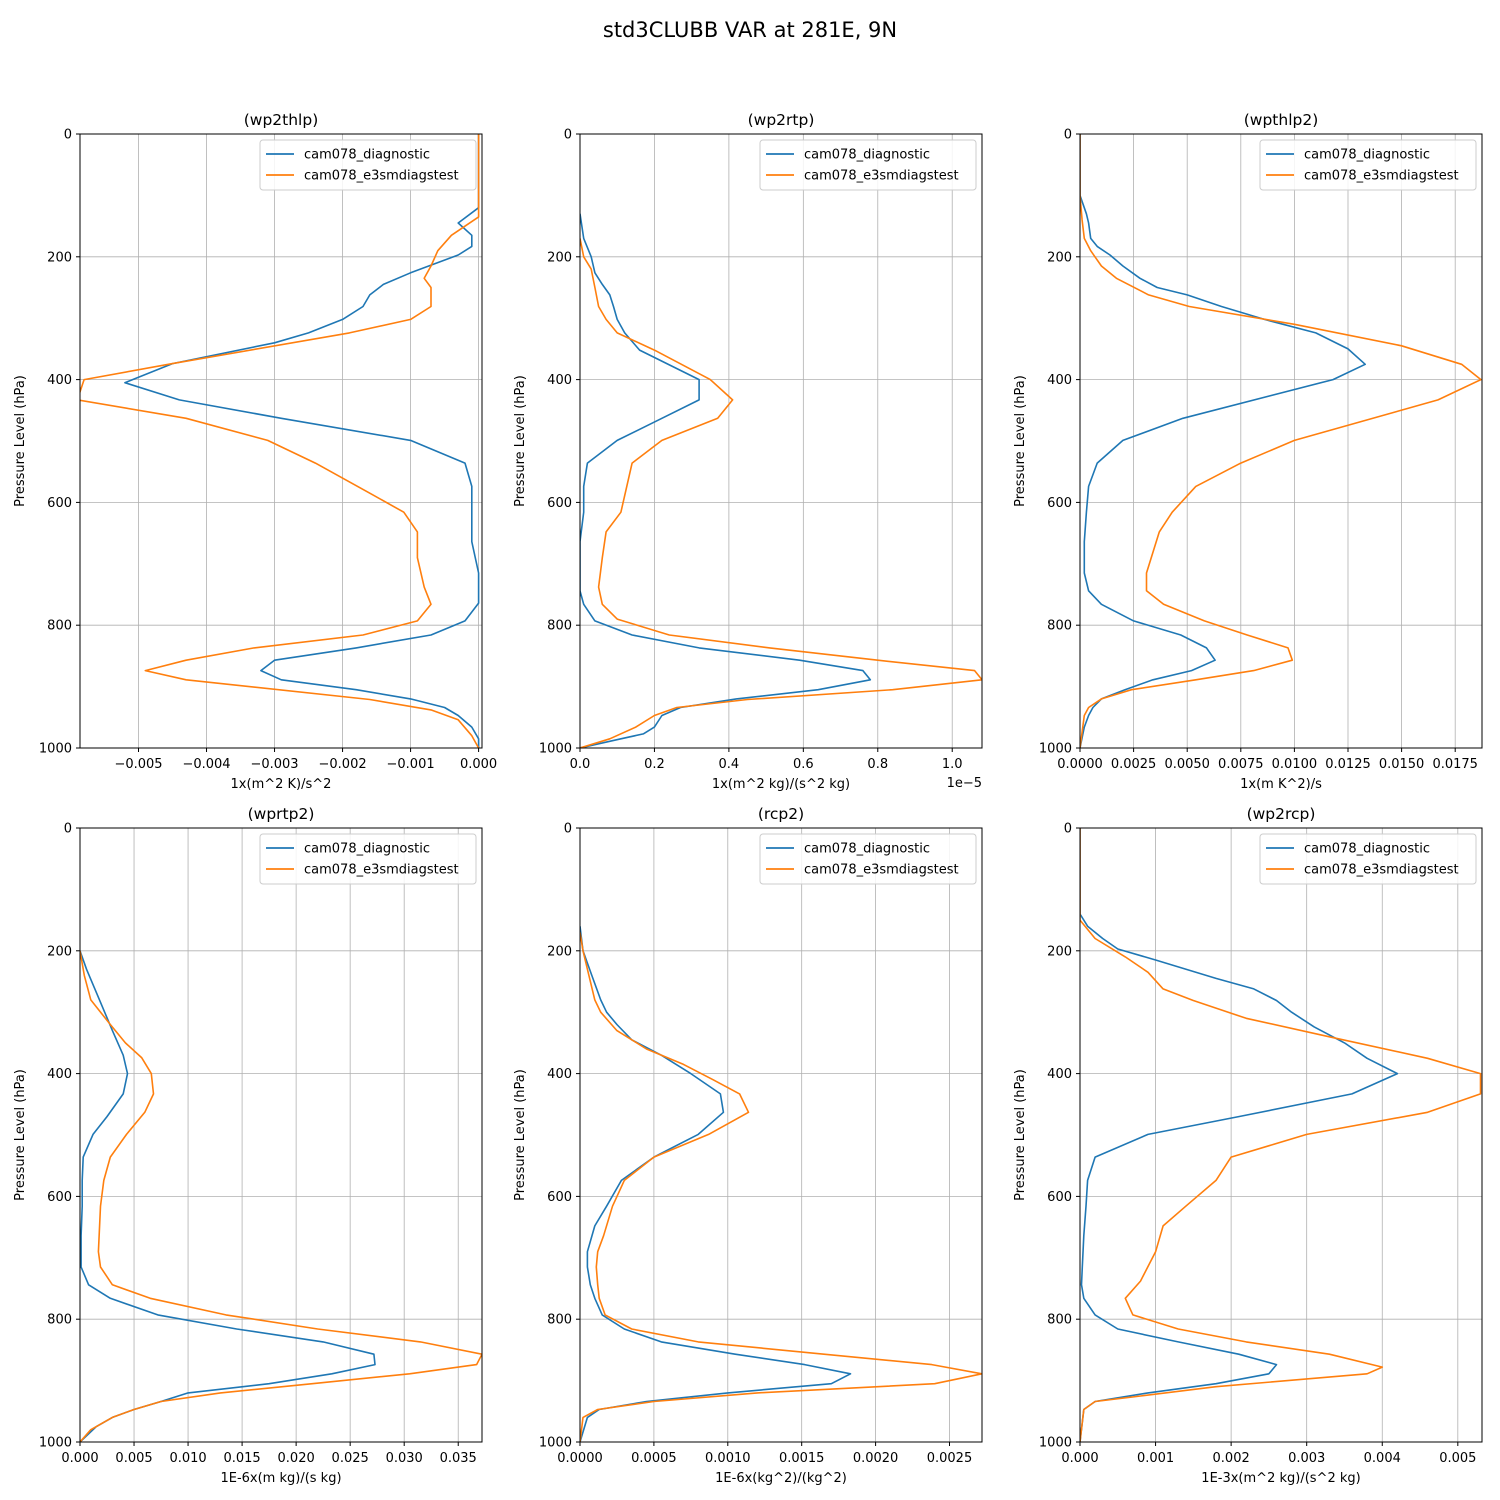 The image size is (1500, 1500). I want to click on x-tick-label: 0.001, so click(1155, 1458).